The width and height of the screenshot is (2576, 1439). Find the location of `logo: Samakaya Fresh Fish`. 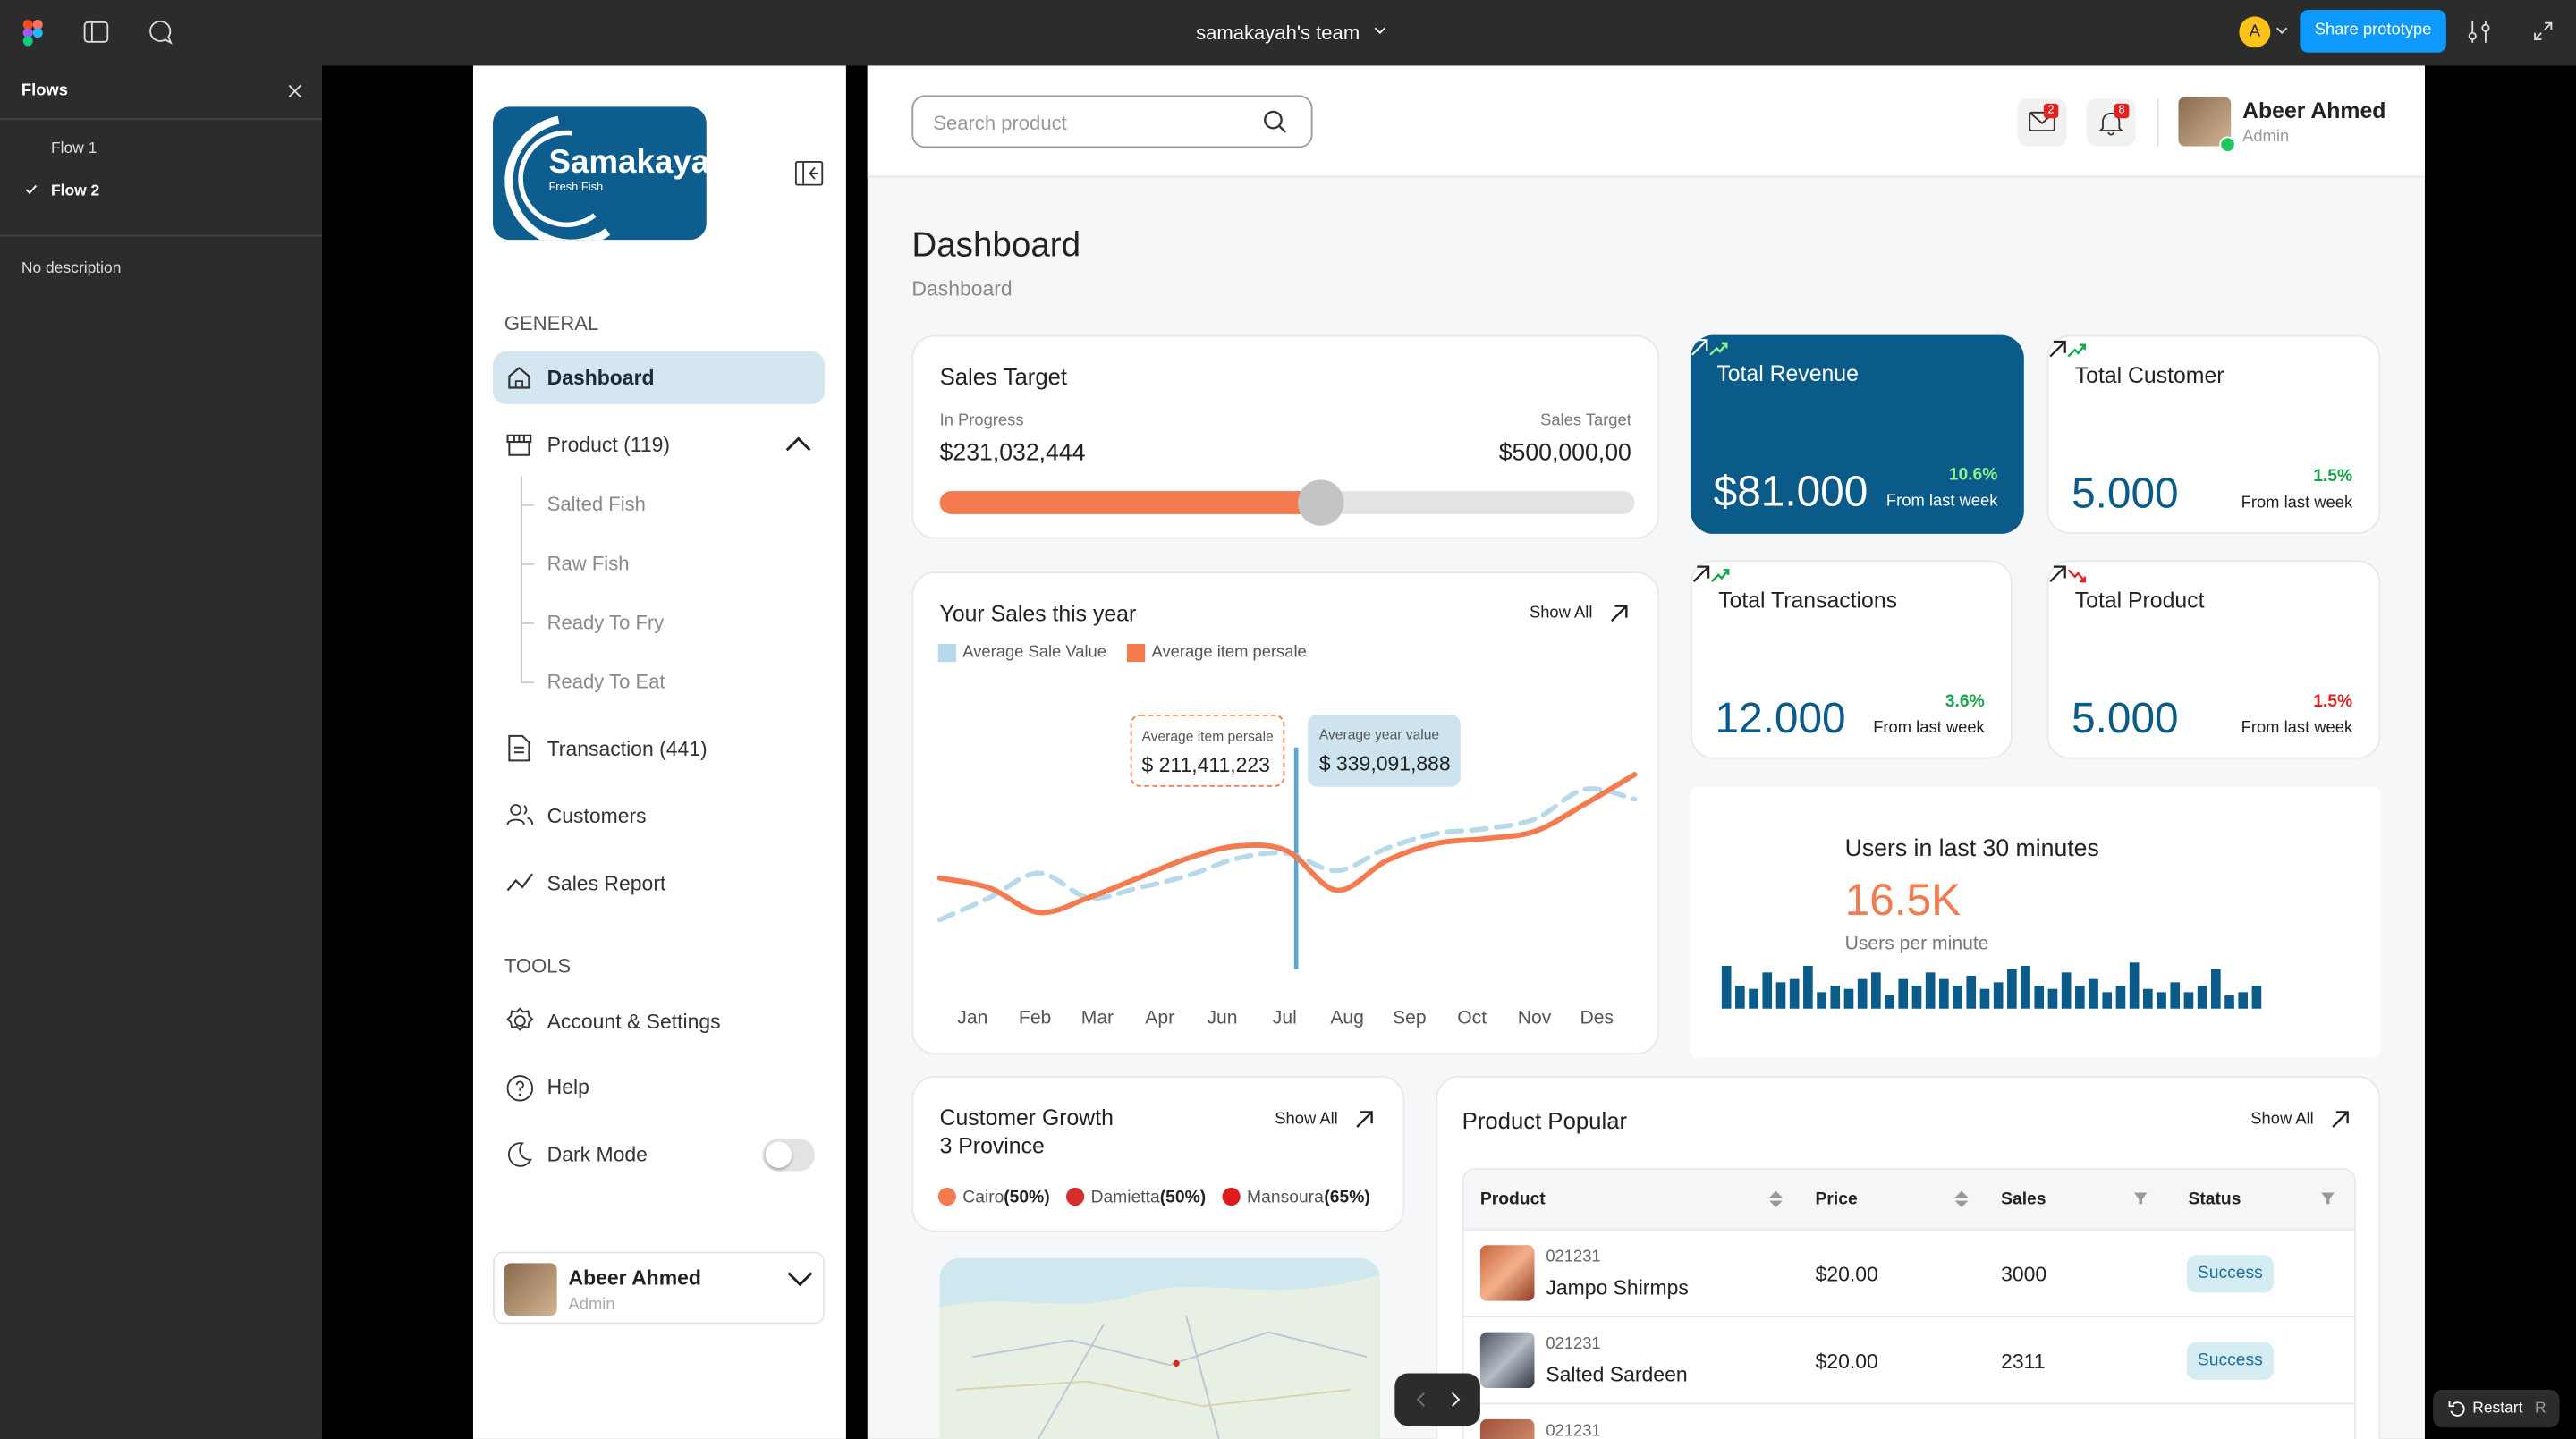

logo: Samakaya Fresh Fish is located at coordinates (600, 174).